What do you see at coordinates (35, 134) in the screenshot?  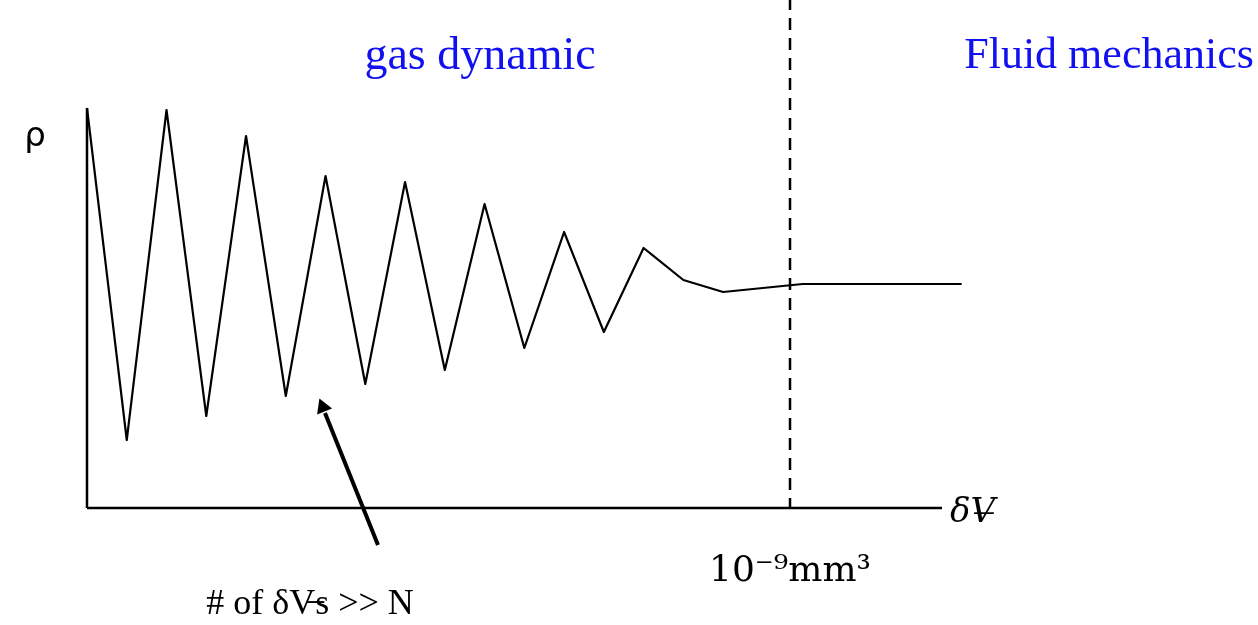 I see `y-axis-title: ρ` at bounding box center [35, 134].